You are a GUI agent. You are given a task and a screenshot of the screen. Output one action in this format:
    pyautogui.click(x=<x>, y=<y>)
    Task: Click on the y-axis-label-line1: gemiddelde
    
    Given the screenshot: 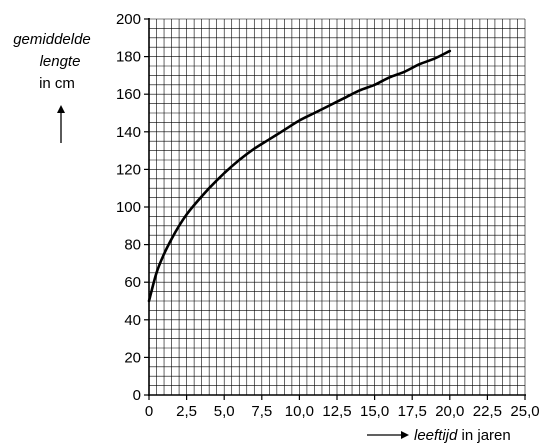 What is the action you would take?
    pyautogui.click(x=52, y=39)
    